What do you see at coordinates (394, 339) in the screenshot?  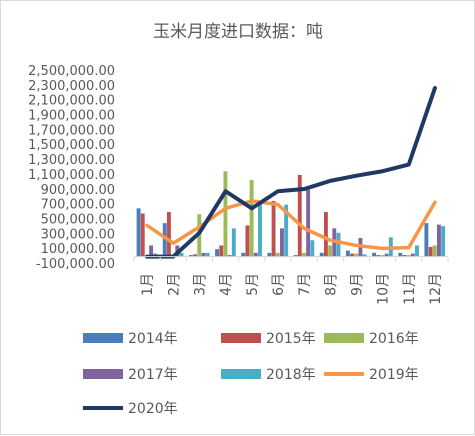 I see `legend-label: 2016年` at bounding box center [394, 339].